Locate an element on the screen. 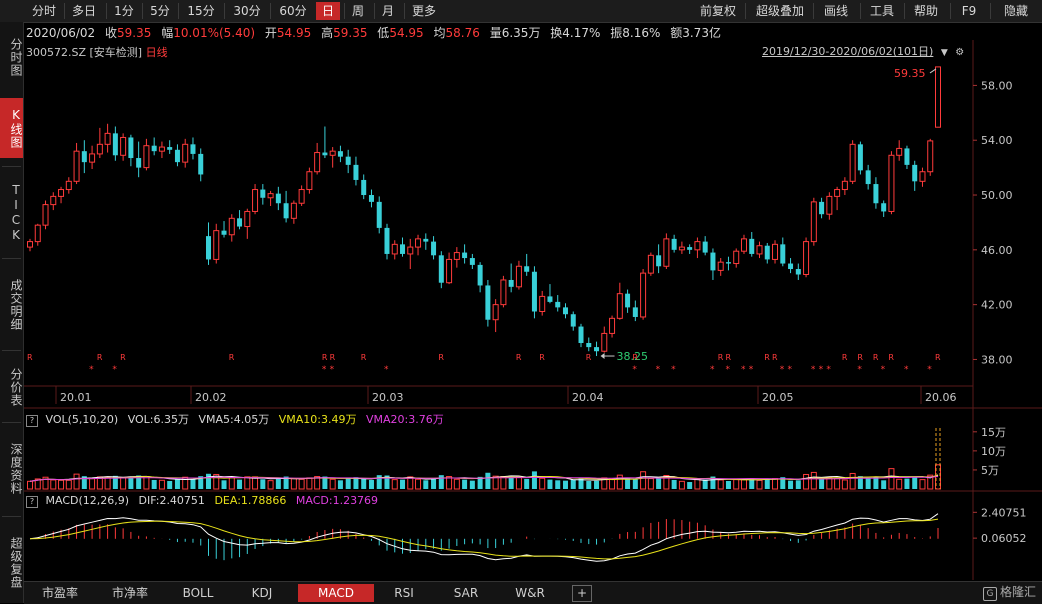  tab-pe: 市盈率 is located at coordinates (59, 593).